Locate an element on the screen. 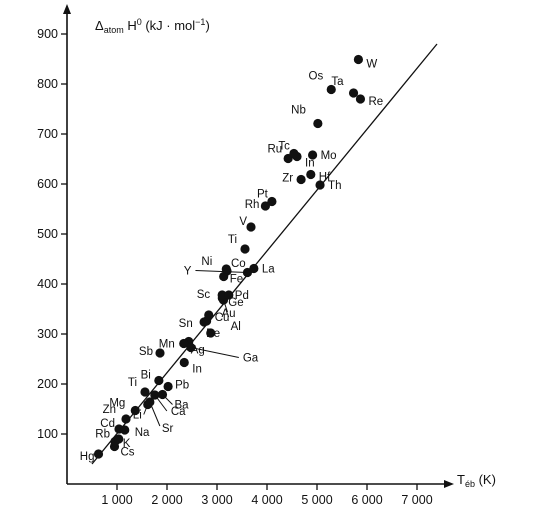 The height and width of the screenshot is (527, 535). x-axis-title: Téb (K) is located at coordinates (476, 480).